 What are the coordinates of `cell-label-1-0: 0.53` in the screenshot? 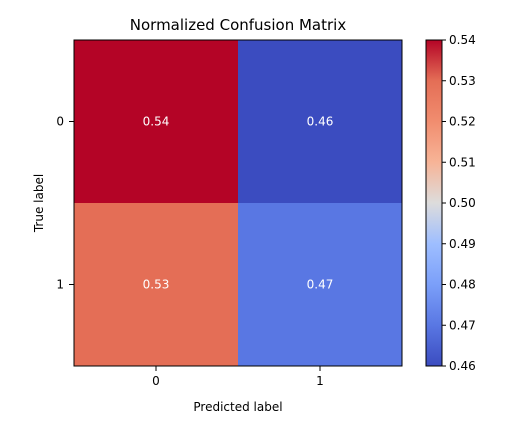 It's located at (156, 285).